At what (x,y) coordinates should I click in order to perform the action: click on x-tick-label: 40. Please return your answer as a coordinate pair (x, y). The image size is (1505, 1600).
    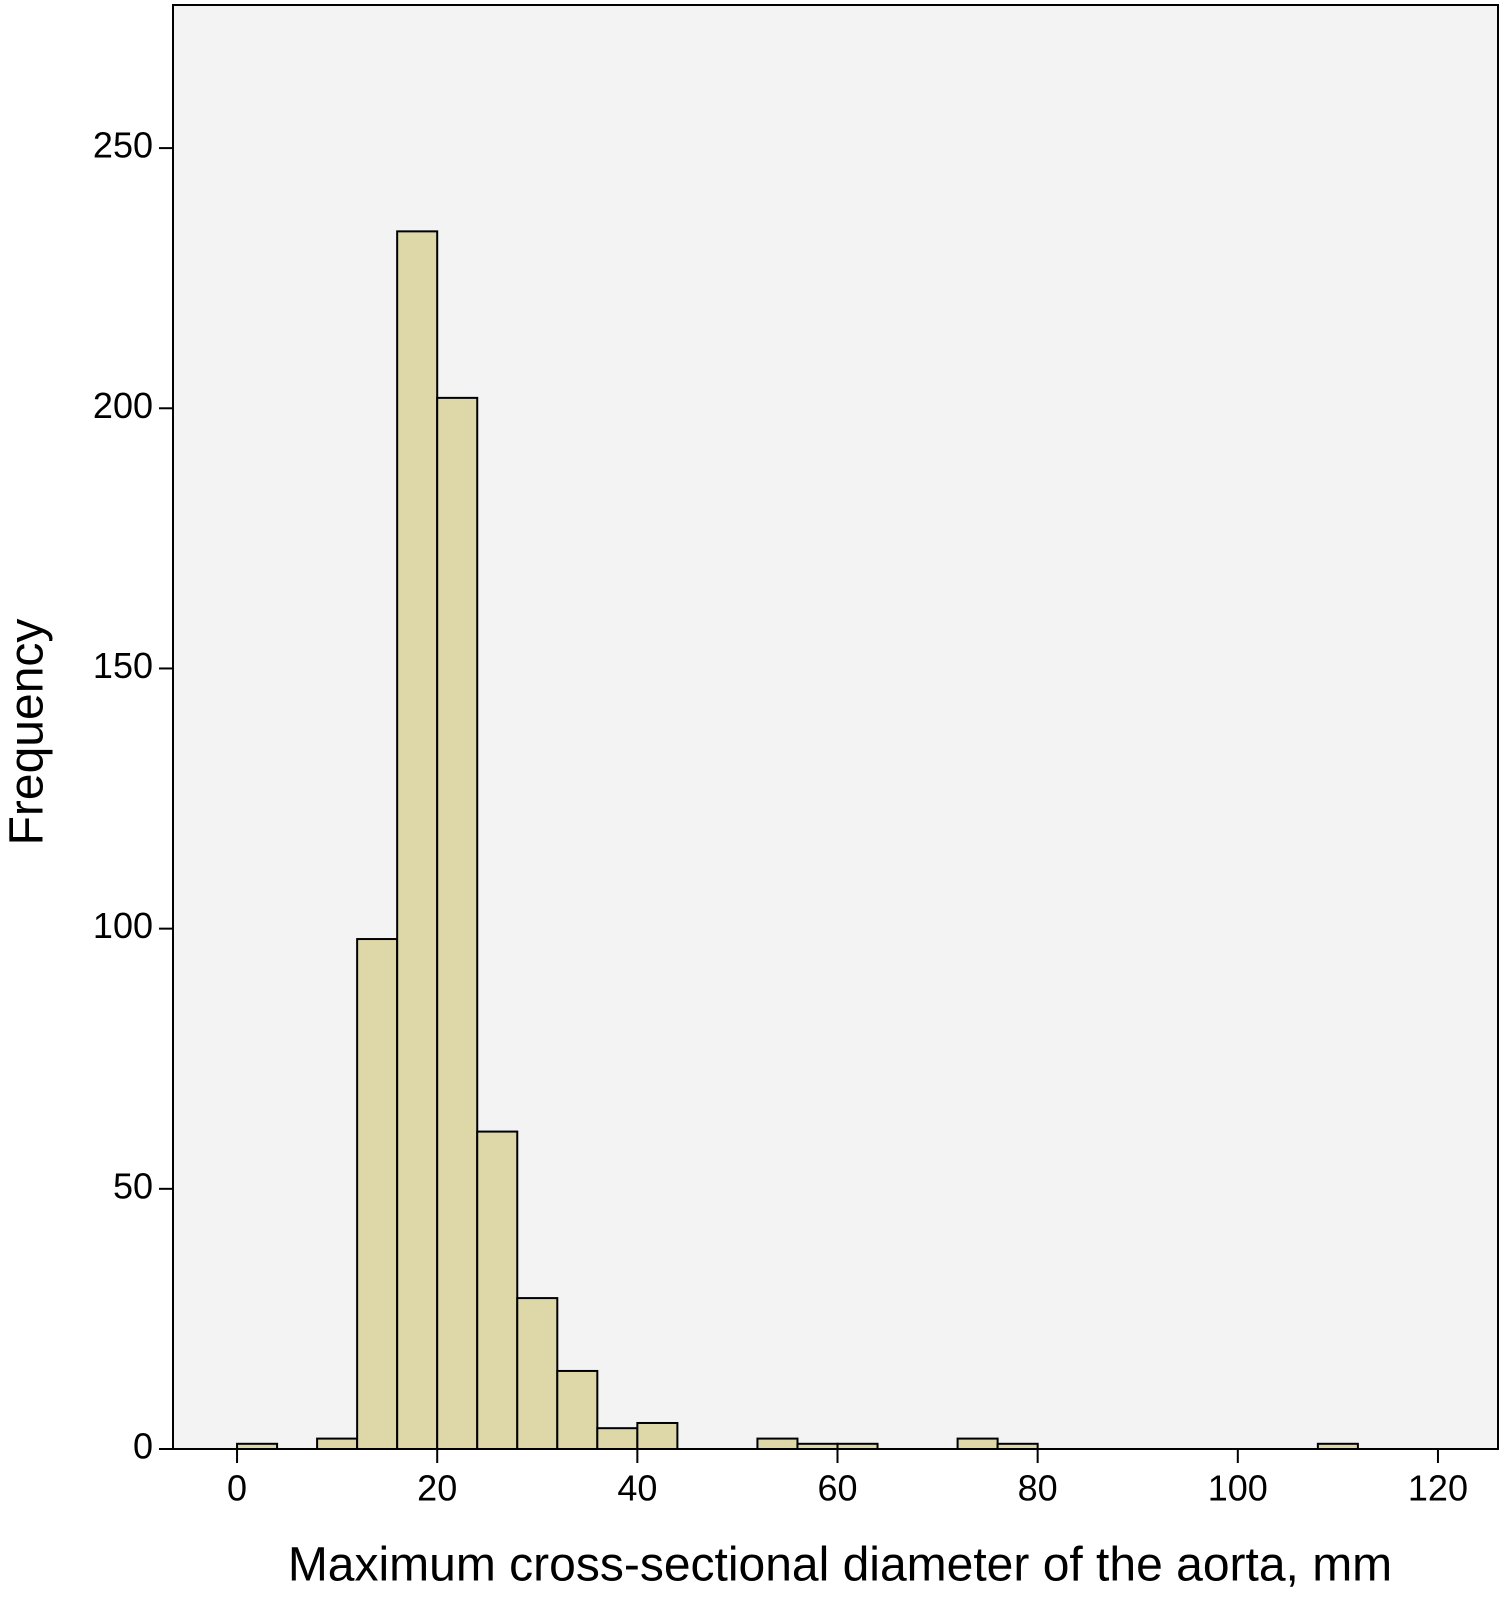
    Looking at the image, I should click on (637, 1488).